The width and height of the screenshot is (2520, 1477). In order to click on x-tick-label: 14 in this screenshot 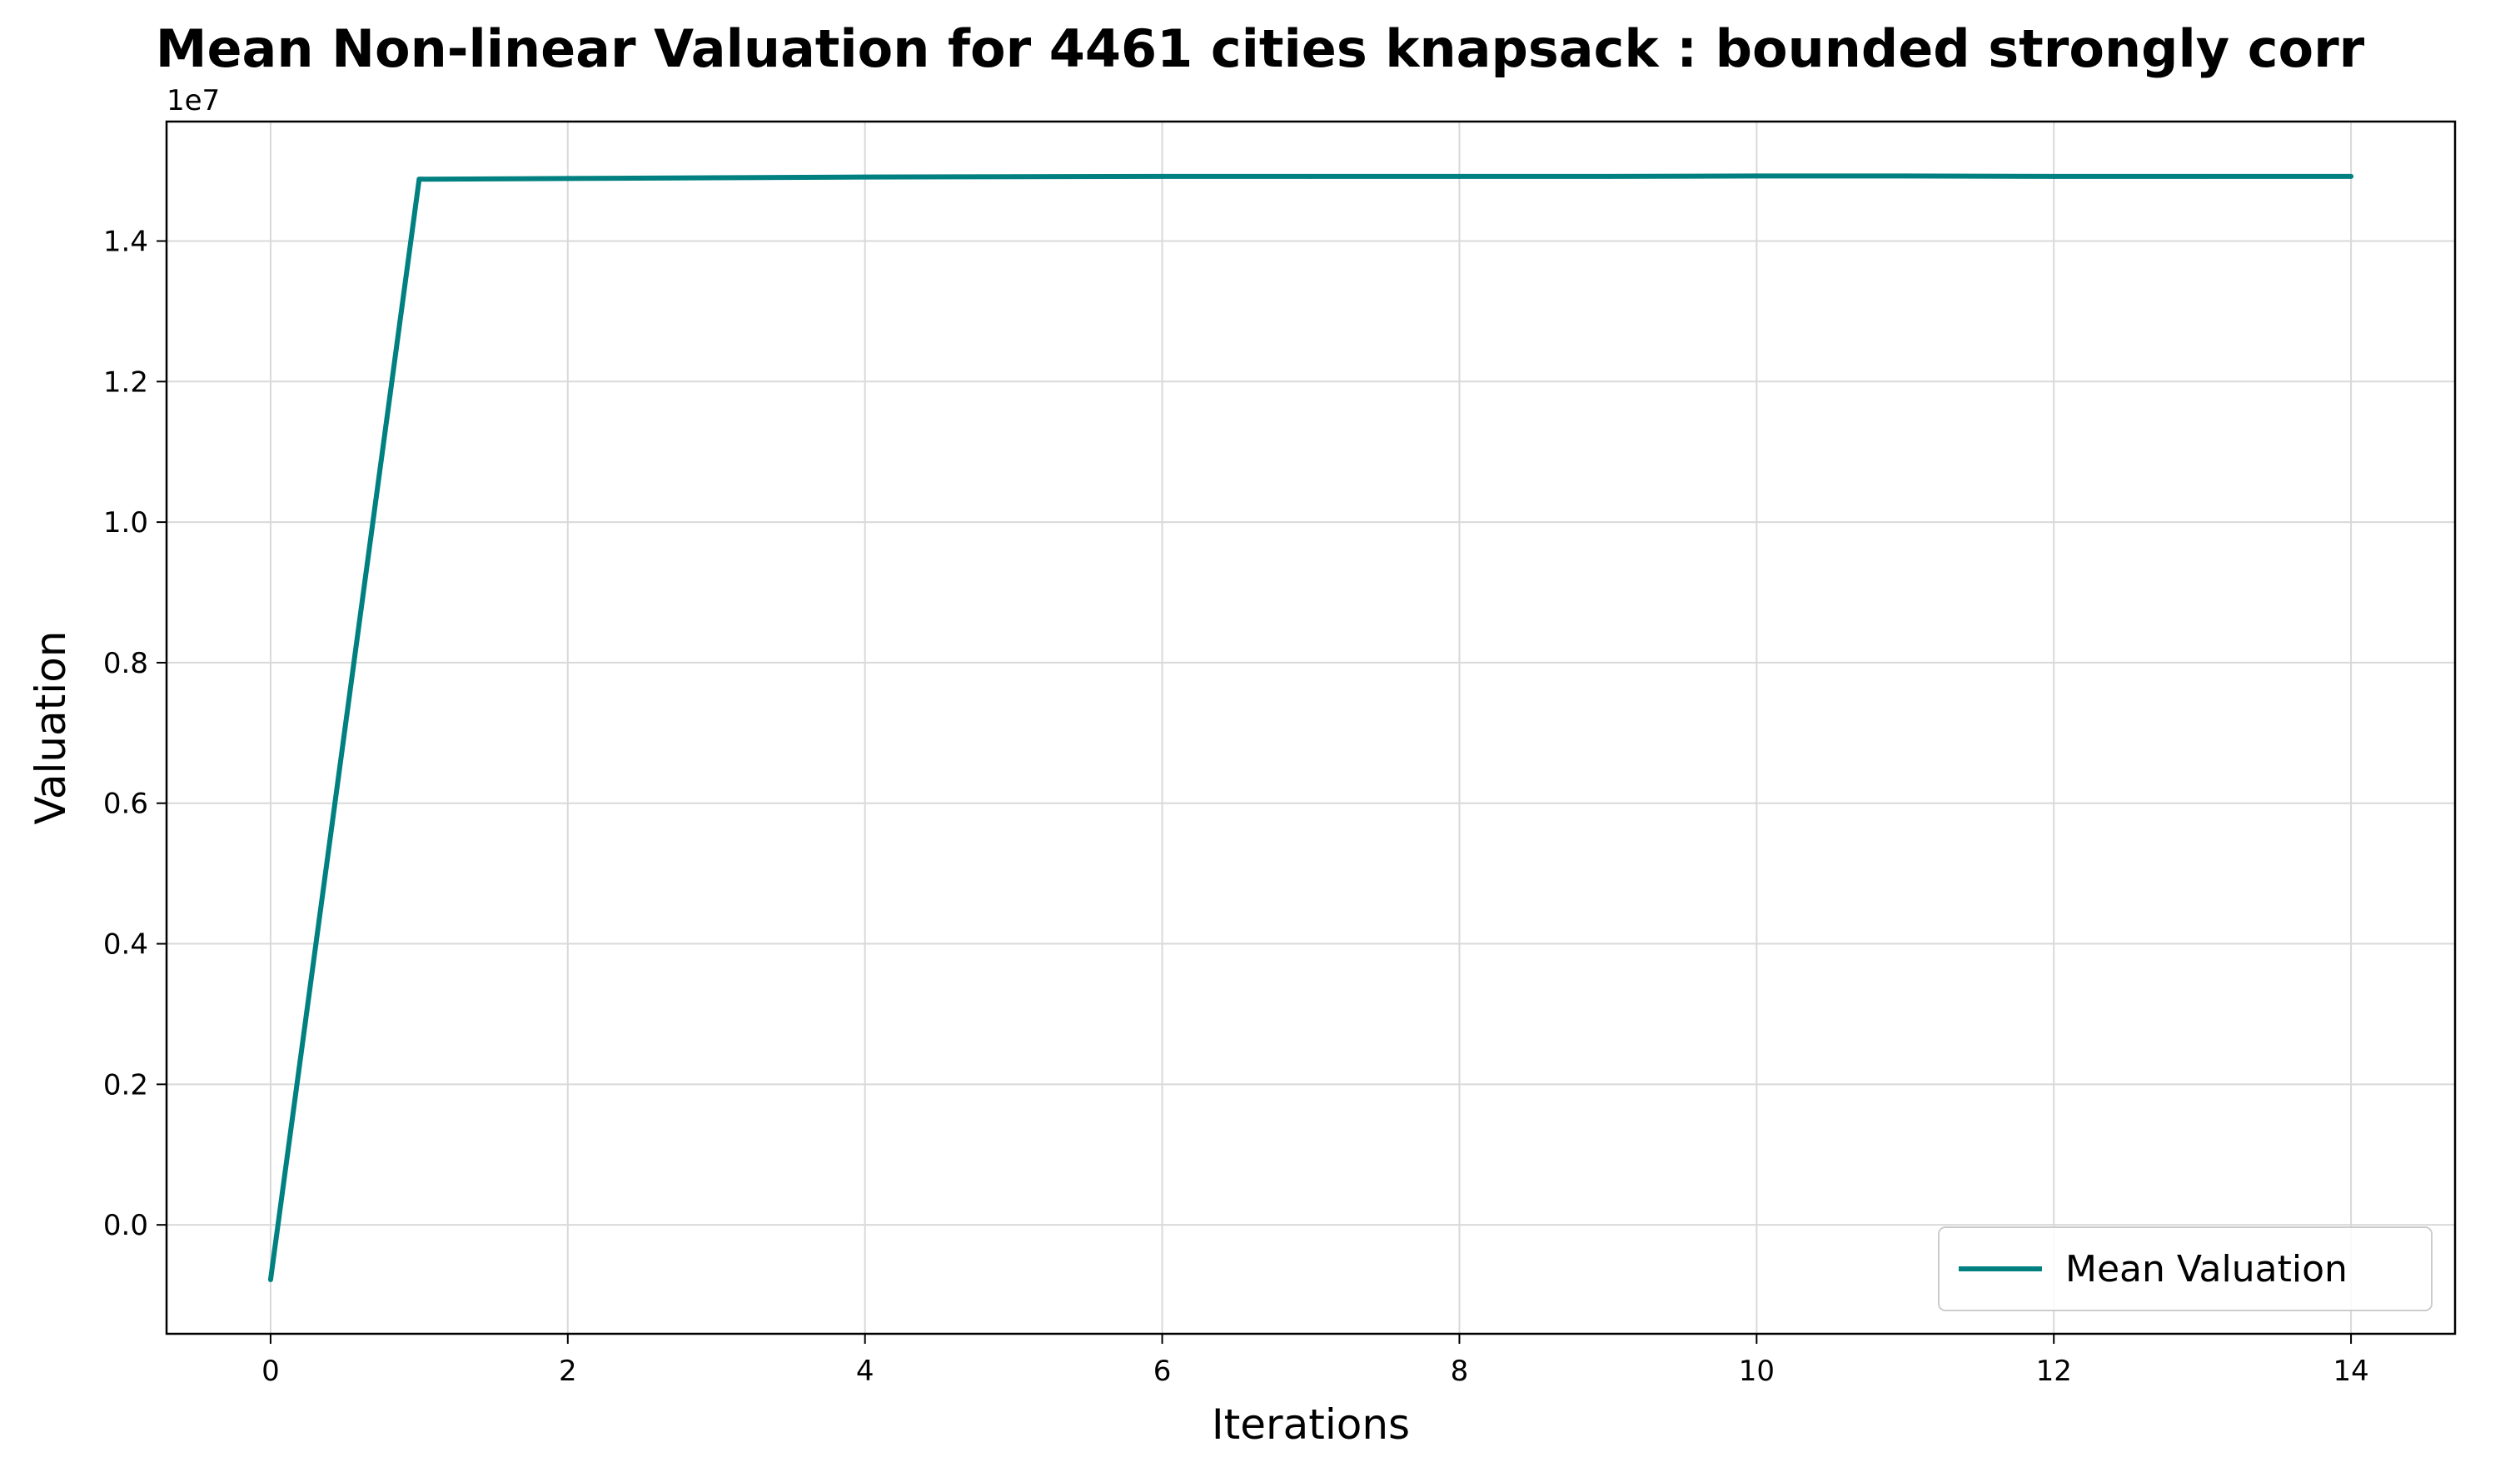, I will do `click(2350, 1371)`.